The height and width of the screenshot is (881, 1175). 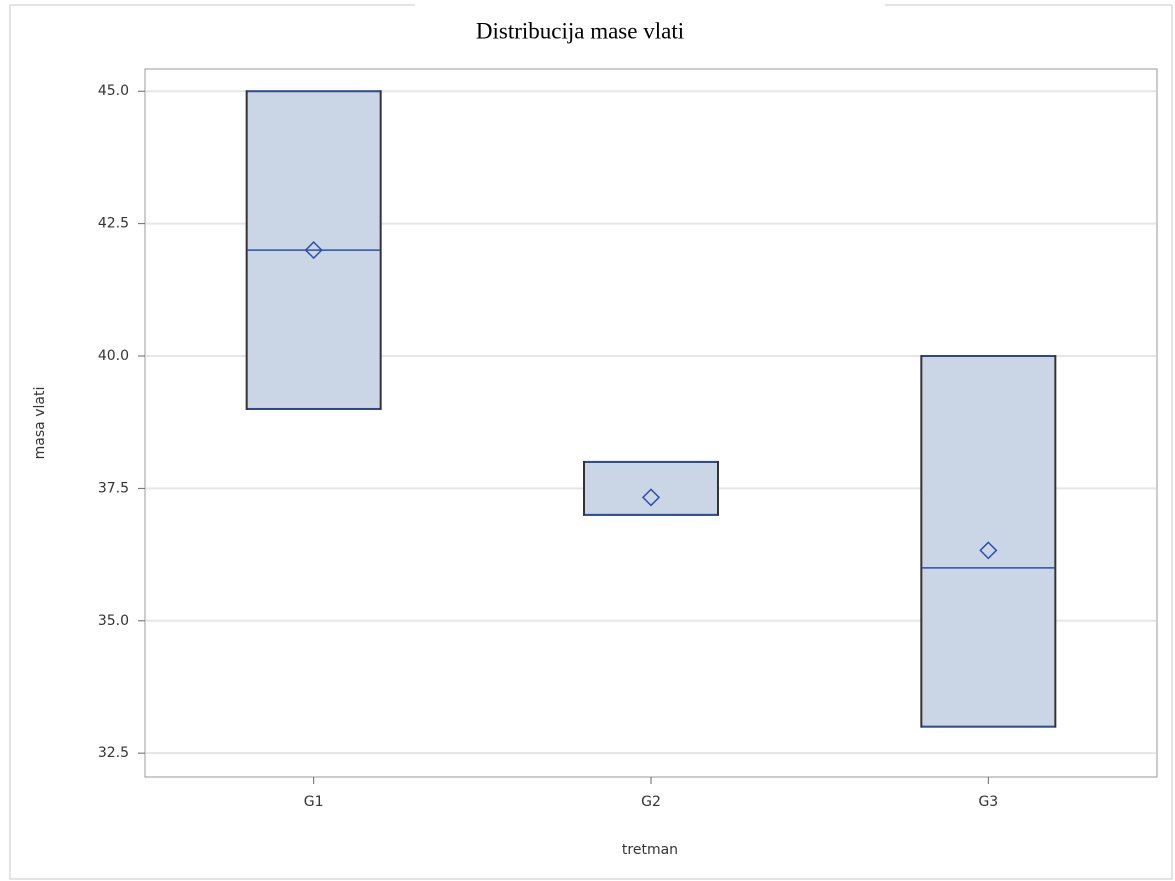 What do you see at coordinates (650, 850) in the screenshot?
I see `x-axis-label: tretman` at bounding box center [650, 850].